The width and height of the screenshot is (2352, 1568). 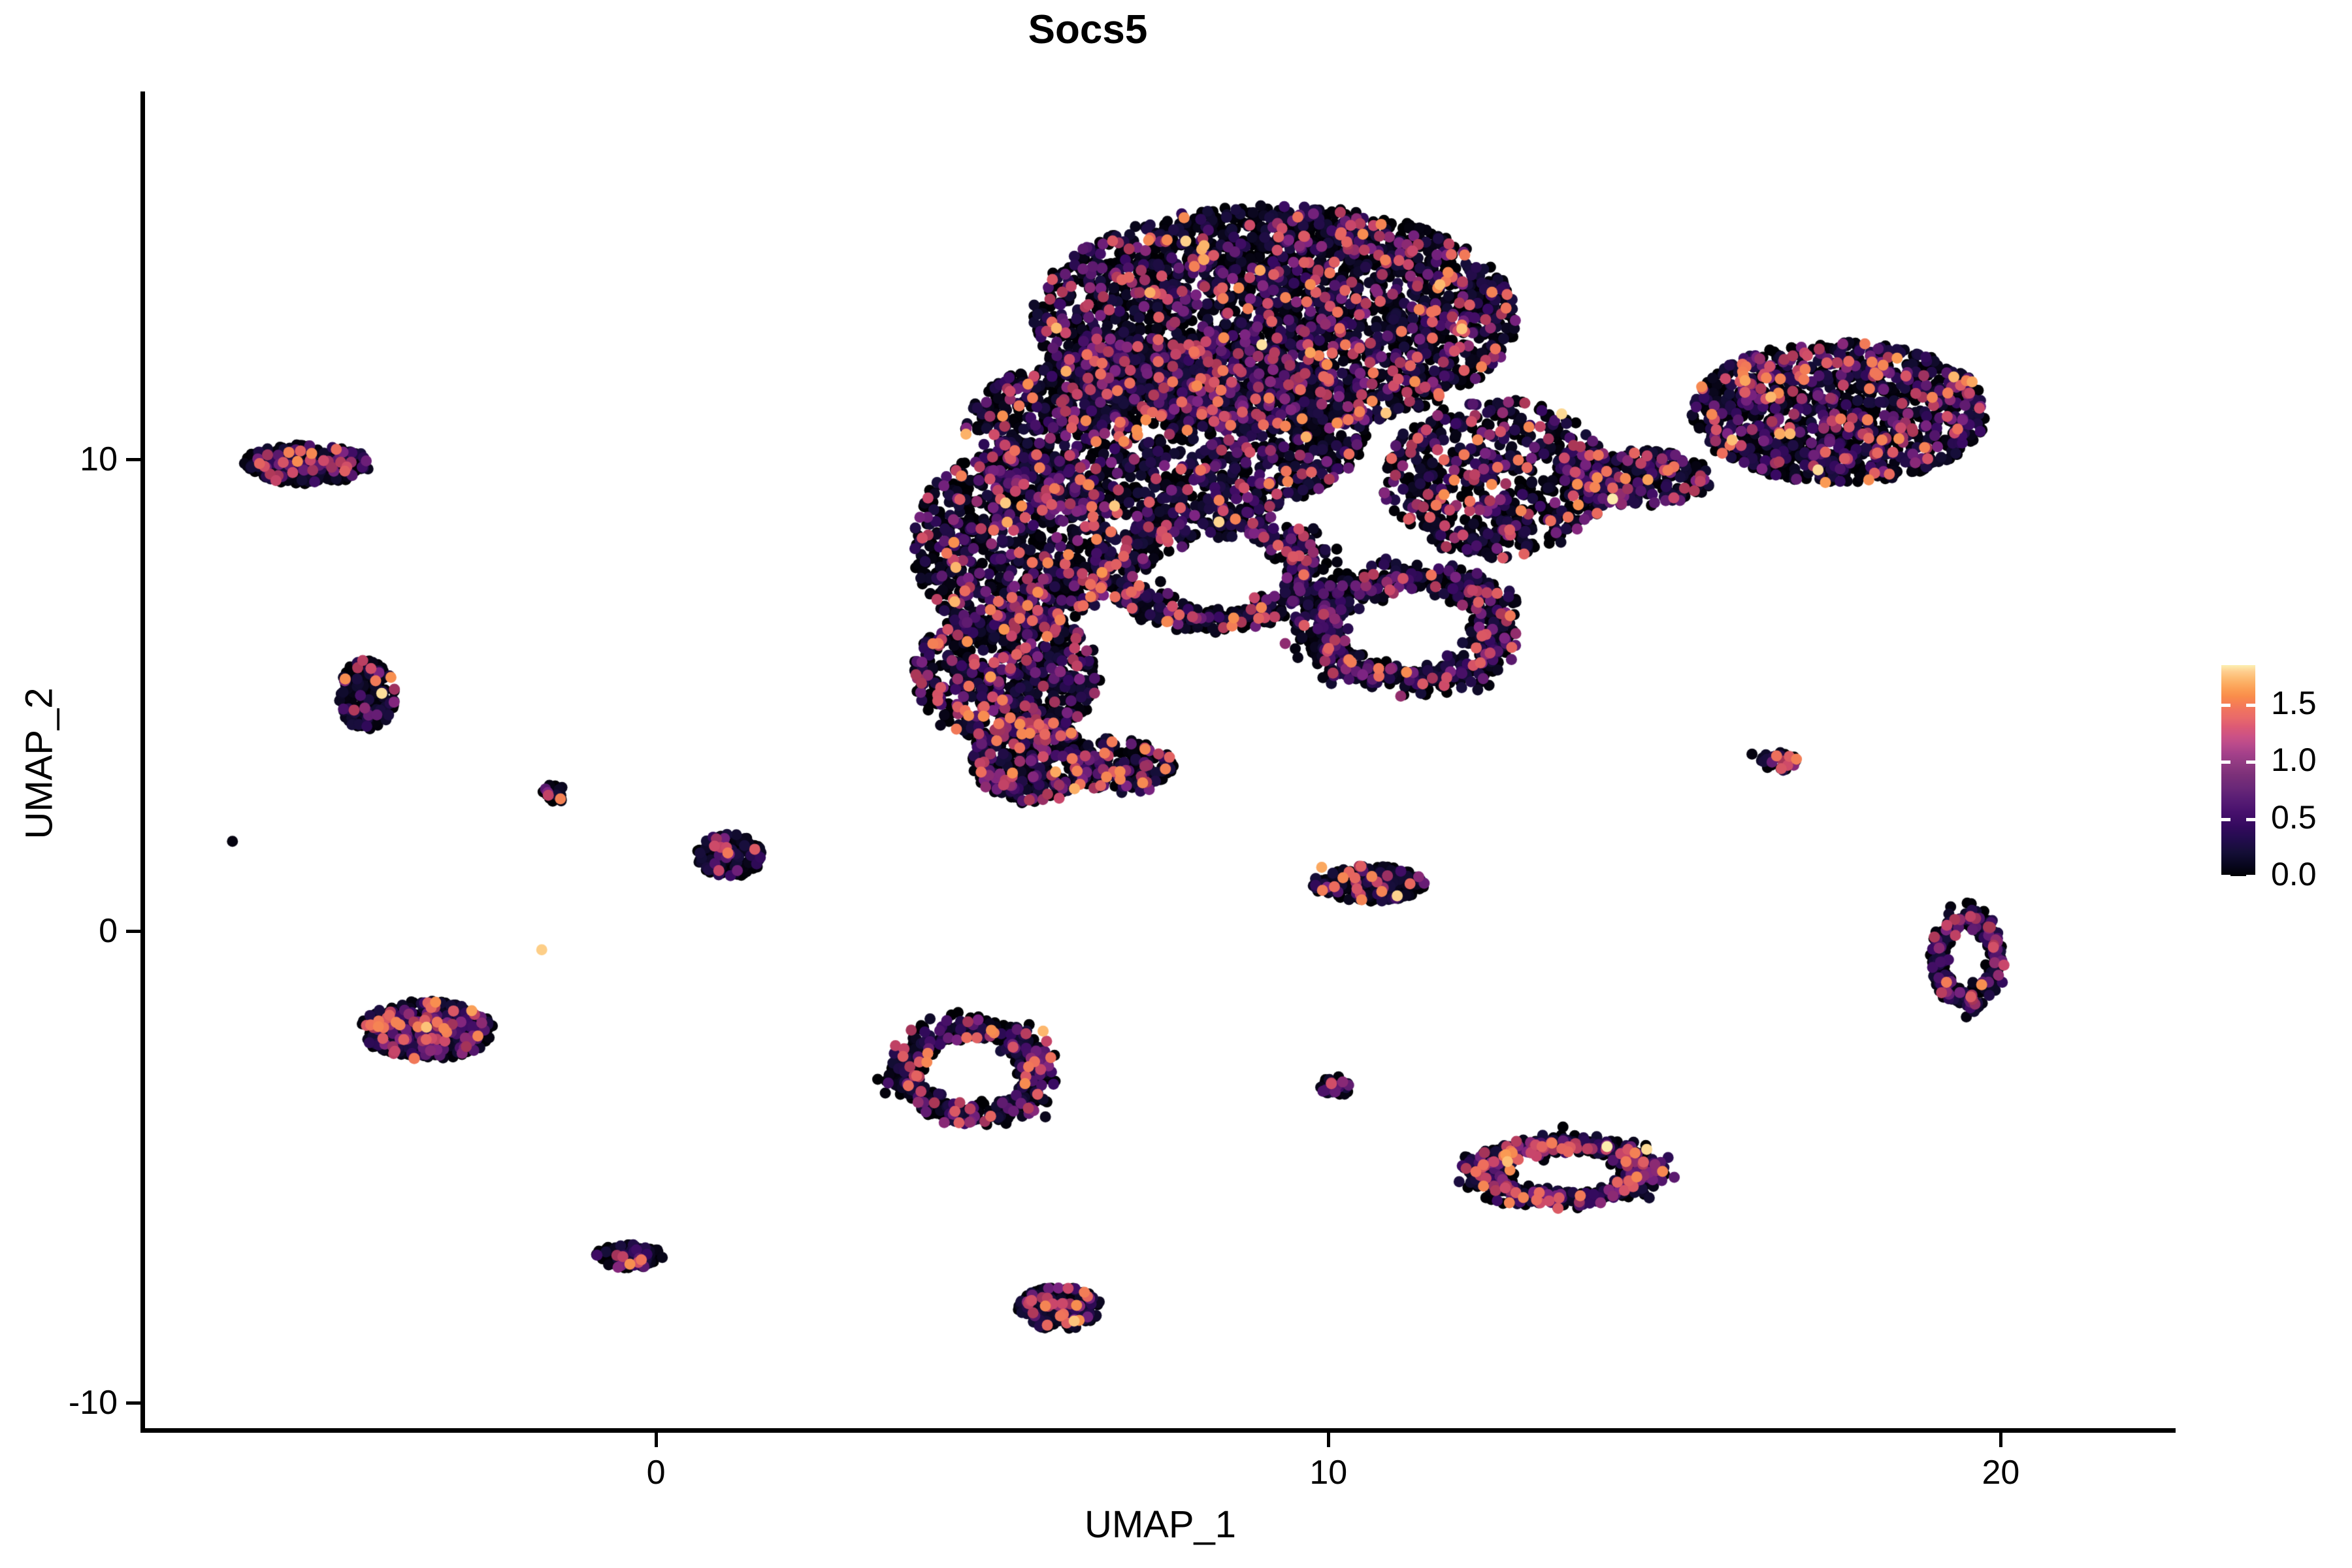 What do you see at coordinates (1160, 1524) in the screenshot?
I see `x-axis-title: UMAP_1` at bounding box center [1160, 1524].